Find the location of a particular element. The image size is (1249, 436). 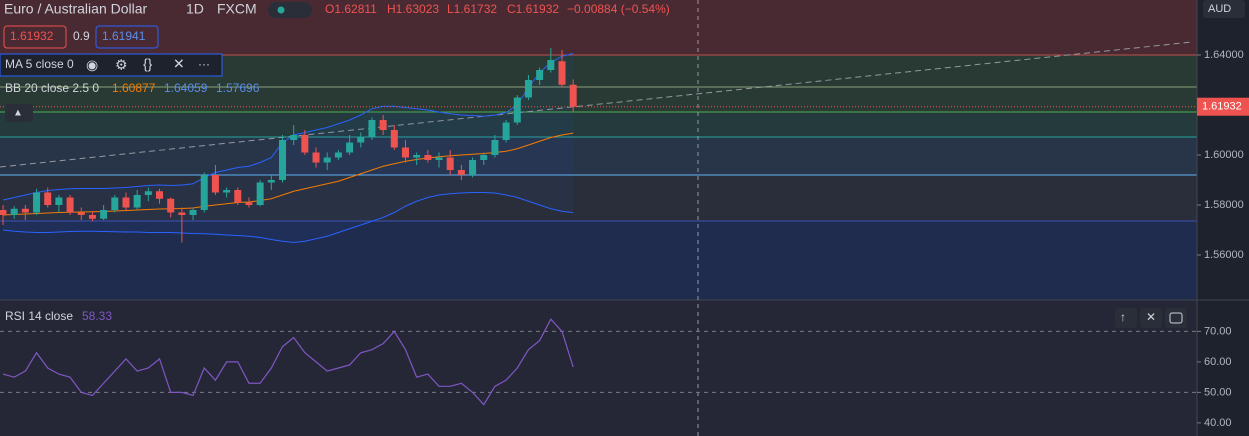

collapse-icon: ▲ is located at coordinates (18, 113).